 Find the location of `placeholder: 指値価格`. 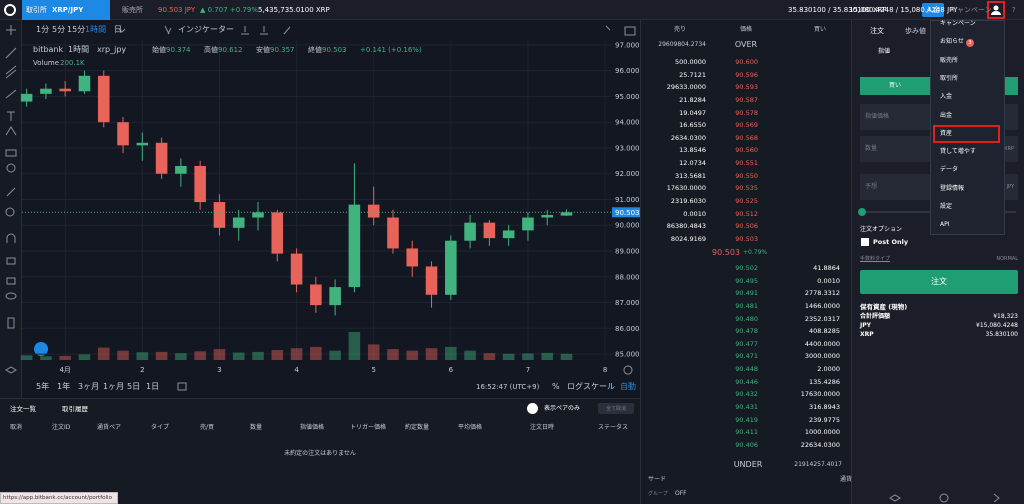

placeholder: 指値価格 is located at coordinates (877, 116).